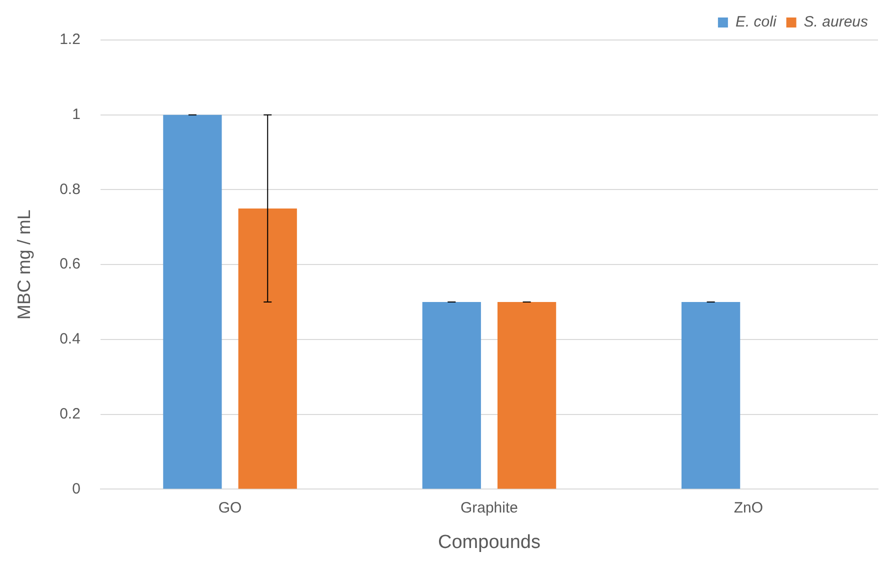 Image resolution: width=893 pixels, height=563 pixels. I want to click on y-tick-label: 0.4, so click(70, 339).